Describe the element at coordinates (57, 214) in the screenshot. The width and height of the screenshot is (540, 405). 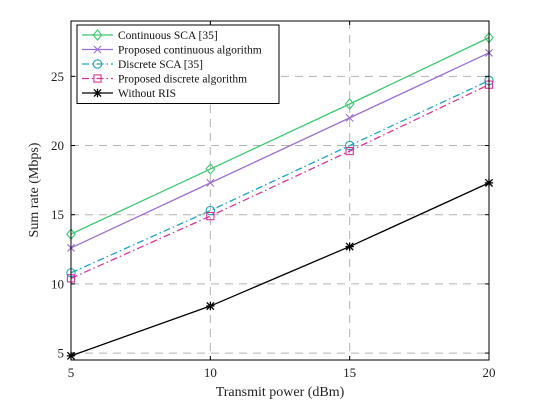
I see `y-tick-label: 15` at that location.